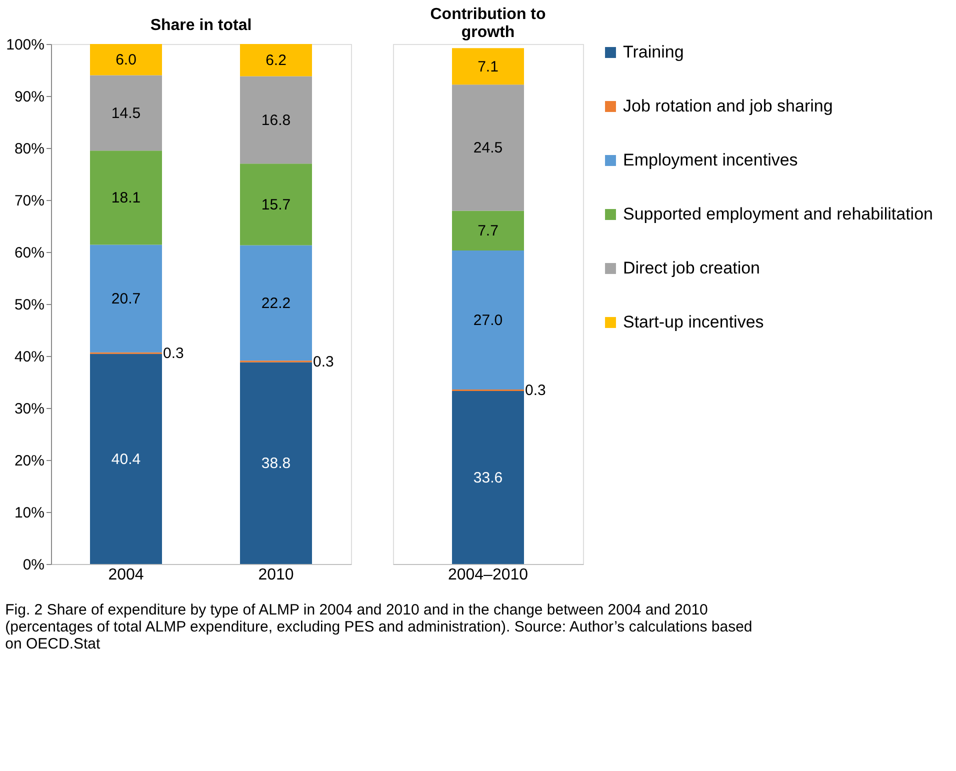 The width and height of the screenshot is (956, 771). I want to click on data-label: 18.1, so click(126, 198).